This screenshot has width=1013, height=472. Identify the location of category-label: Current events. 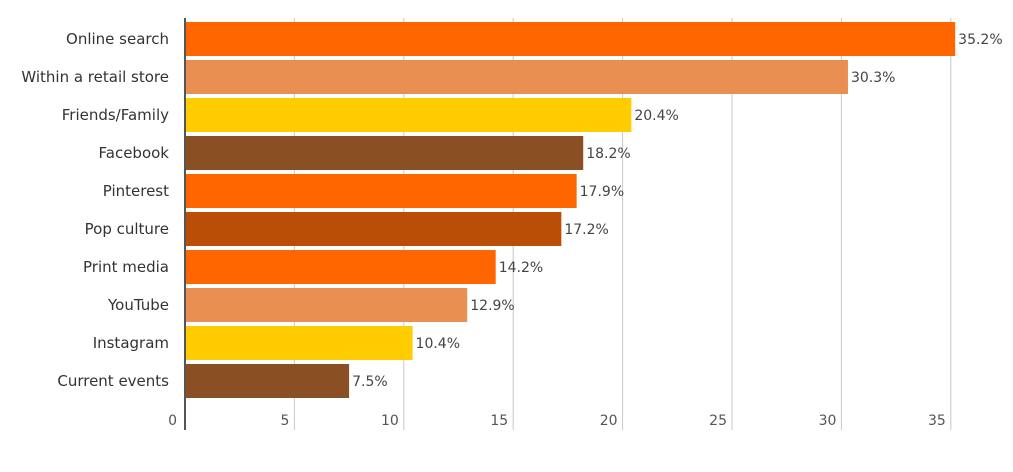
(113, 381).